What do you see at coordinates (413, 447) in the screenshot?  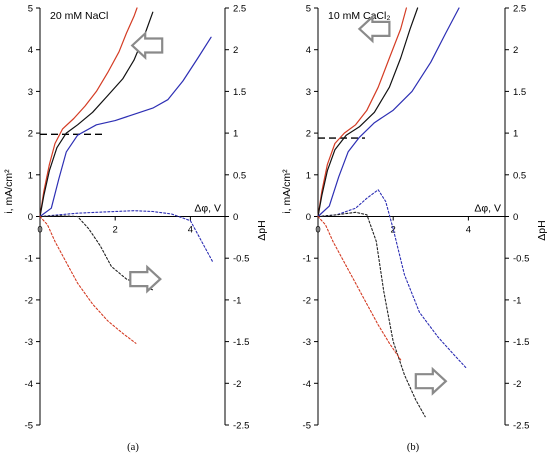 I see `panel-caption: (b)` at bounding box center [413, 447].